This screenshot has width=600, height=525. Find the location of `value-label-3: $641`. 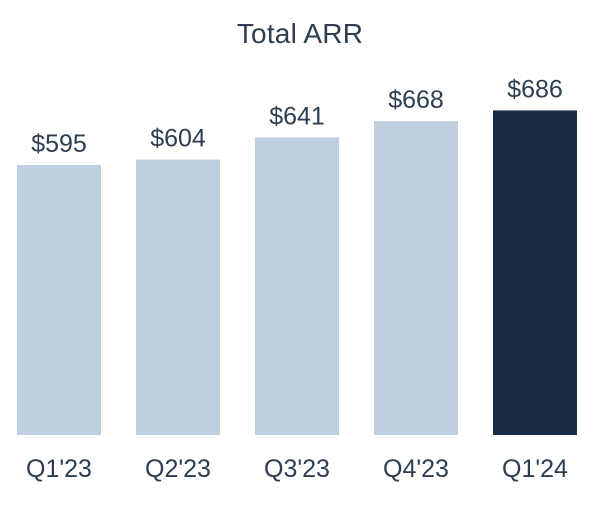

value-label-3: $641 is located at coordinates (297, 116).